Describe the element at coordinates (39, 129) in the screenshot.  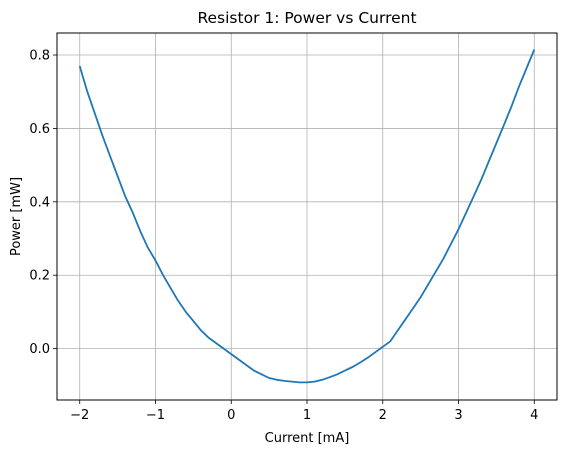
I see `y-tick-label: 0.6` at that location.